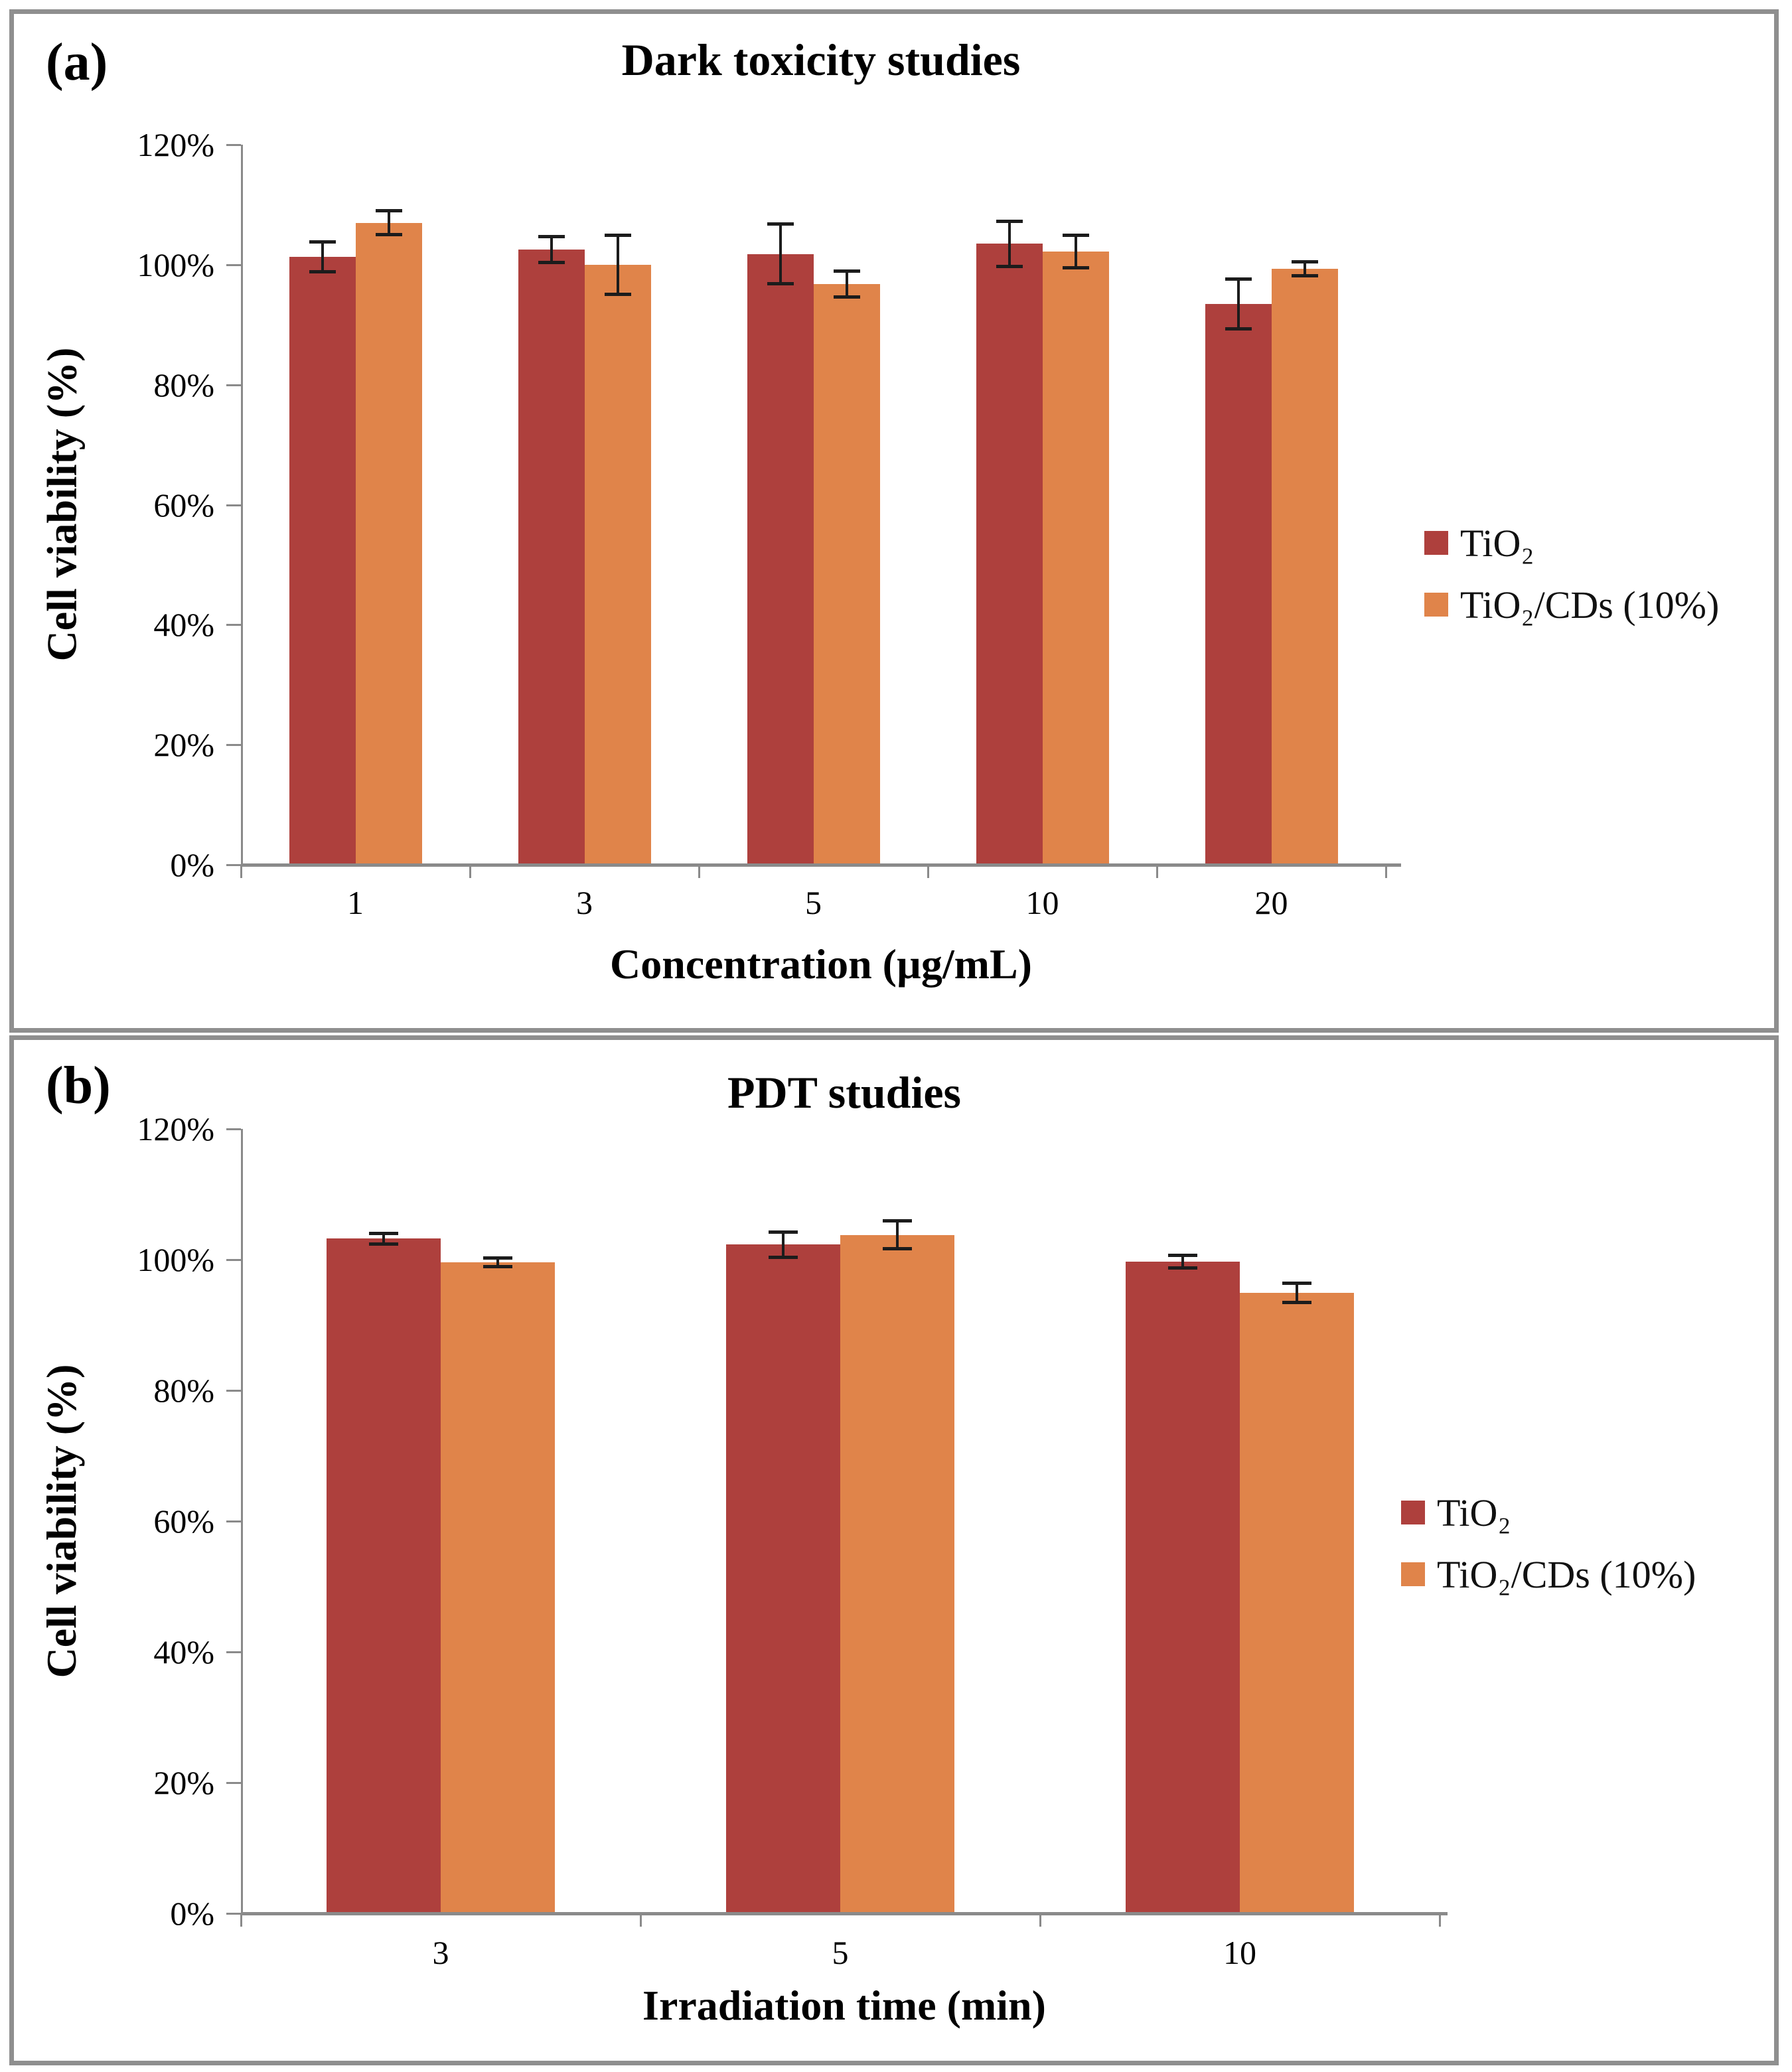  What do you see at coordinates (175, 144) in the screenshot?
I see `y-tick-label: 120%` at bounding box center [175, 144].